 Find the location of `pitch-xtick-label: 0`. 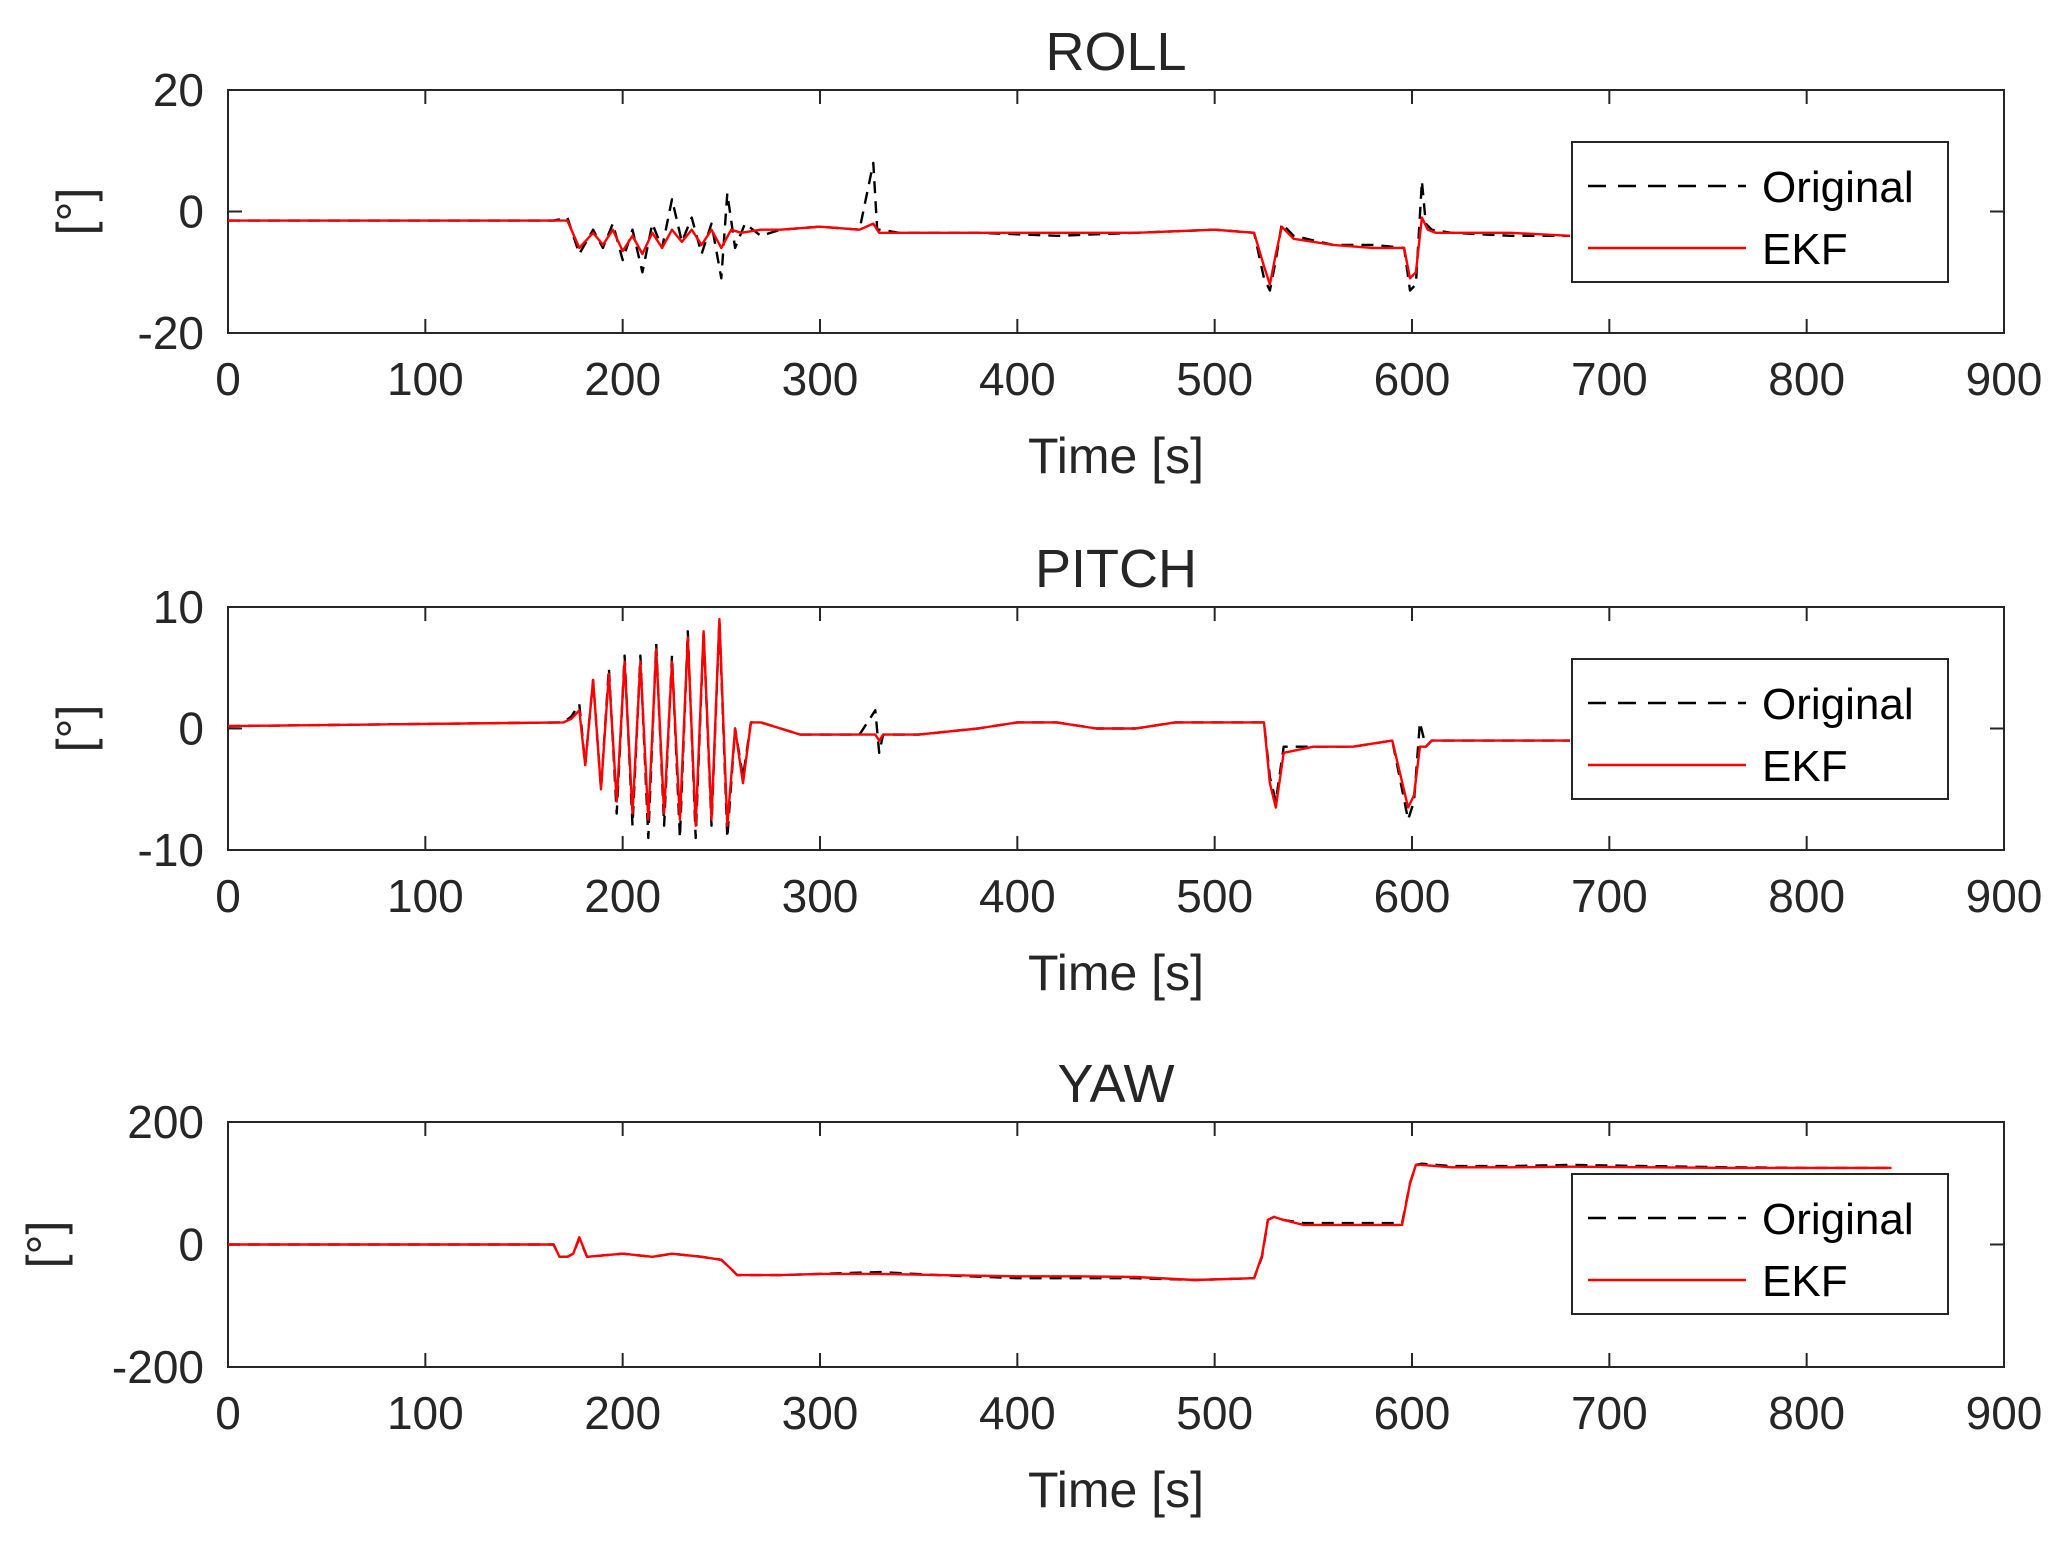

pitch-xtick-label: 0 is located at coordinates (228, 896).